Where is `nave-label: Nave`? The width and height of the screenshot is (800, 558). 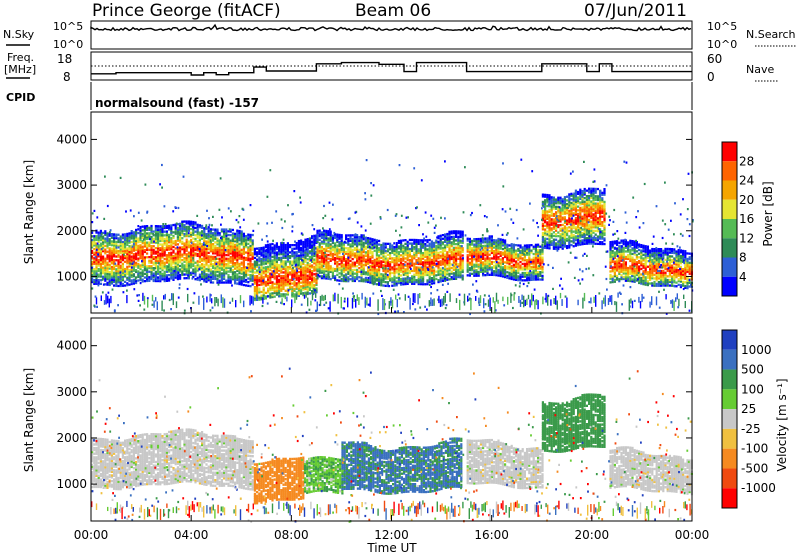
nave-label: Nave is located at coordinates (760, 69).